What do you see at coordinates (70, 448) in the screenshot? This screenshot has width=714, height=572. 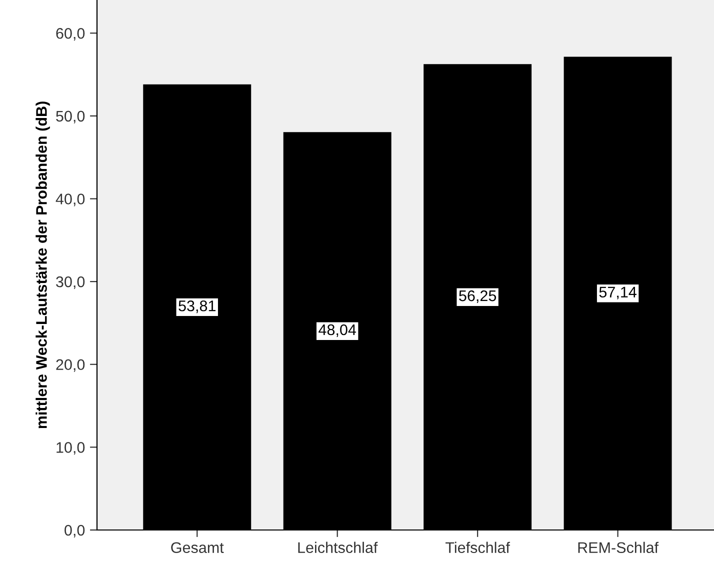 I see `y-tick-label: 10,0` at bounding box center [70, 448].